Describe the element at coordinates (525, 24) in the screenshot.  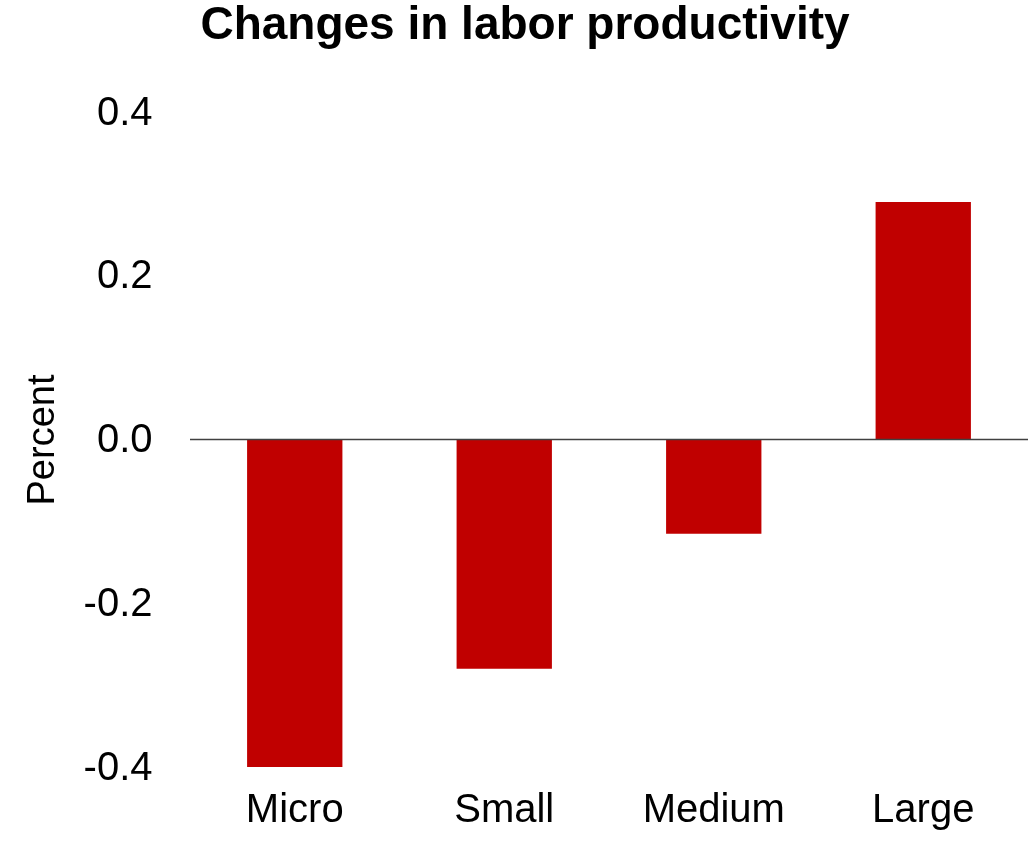
I see `chart-title: Changes in labor productivity` at that location.